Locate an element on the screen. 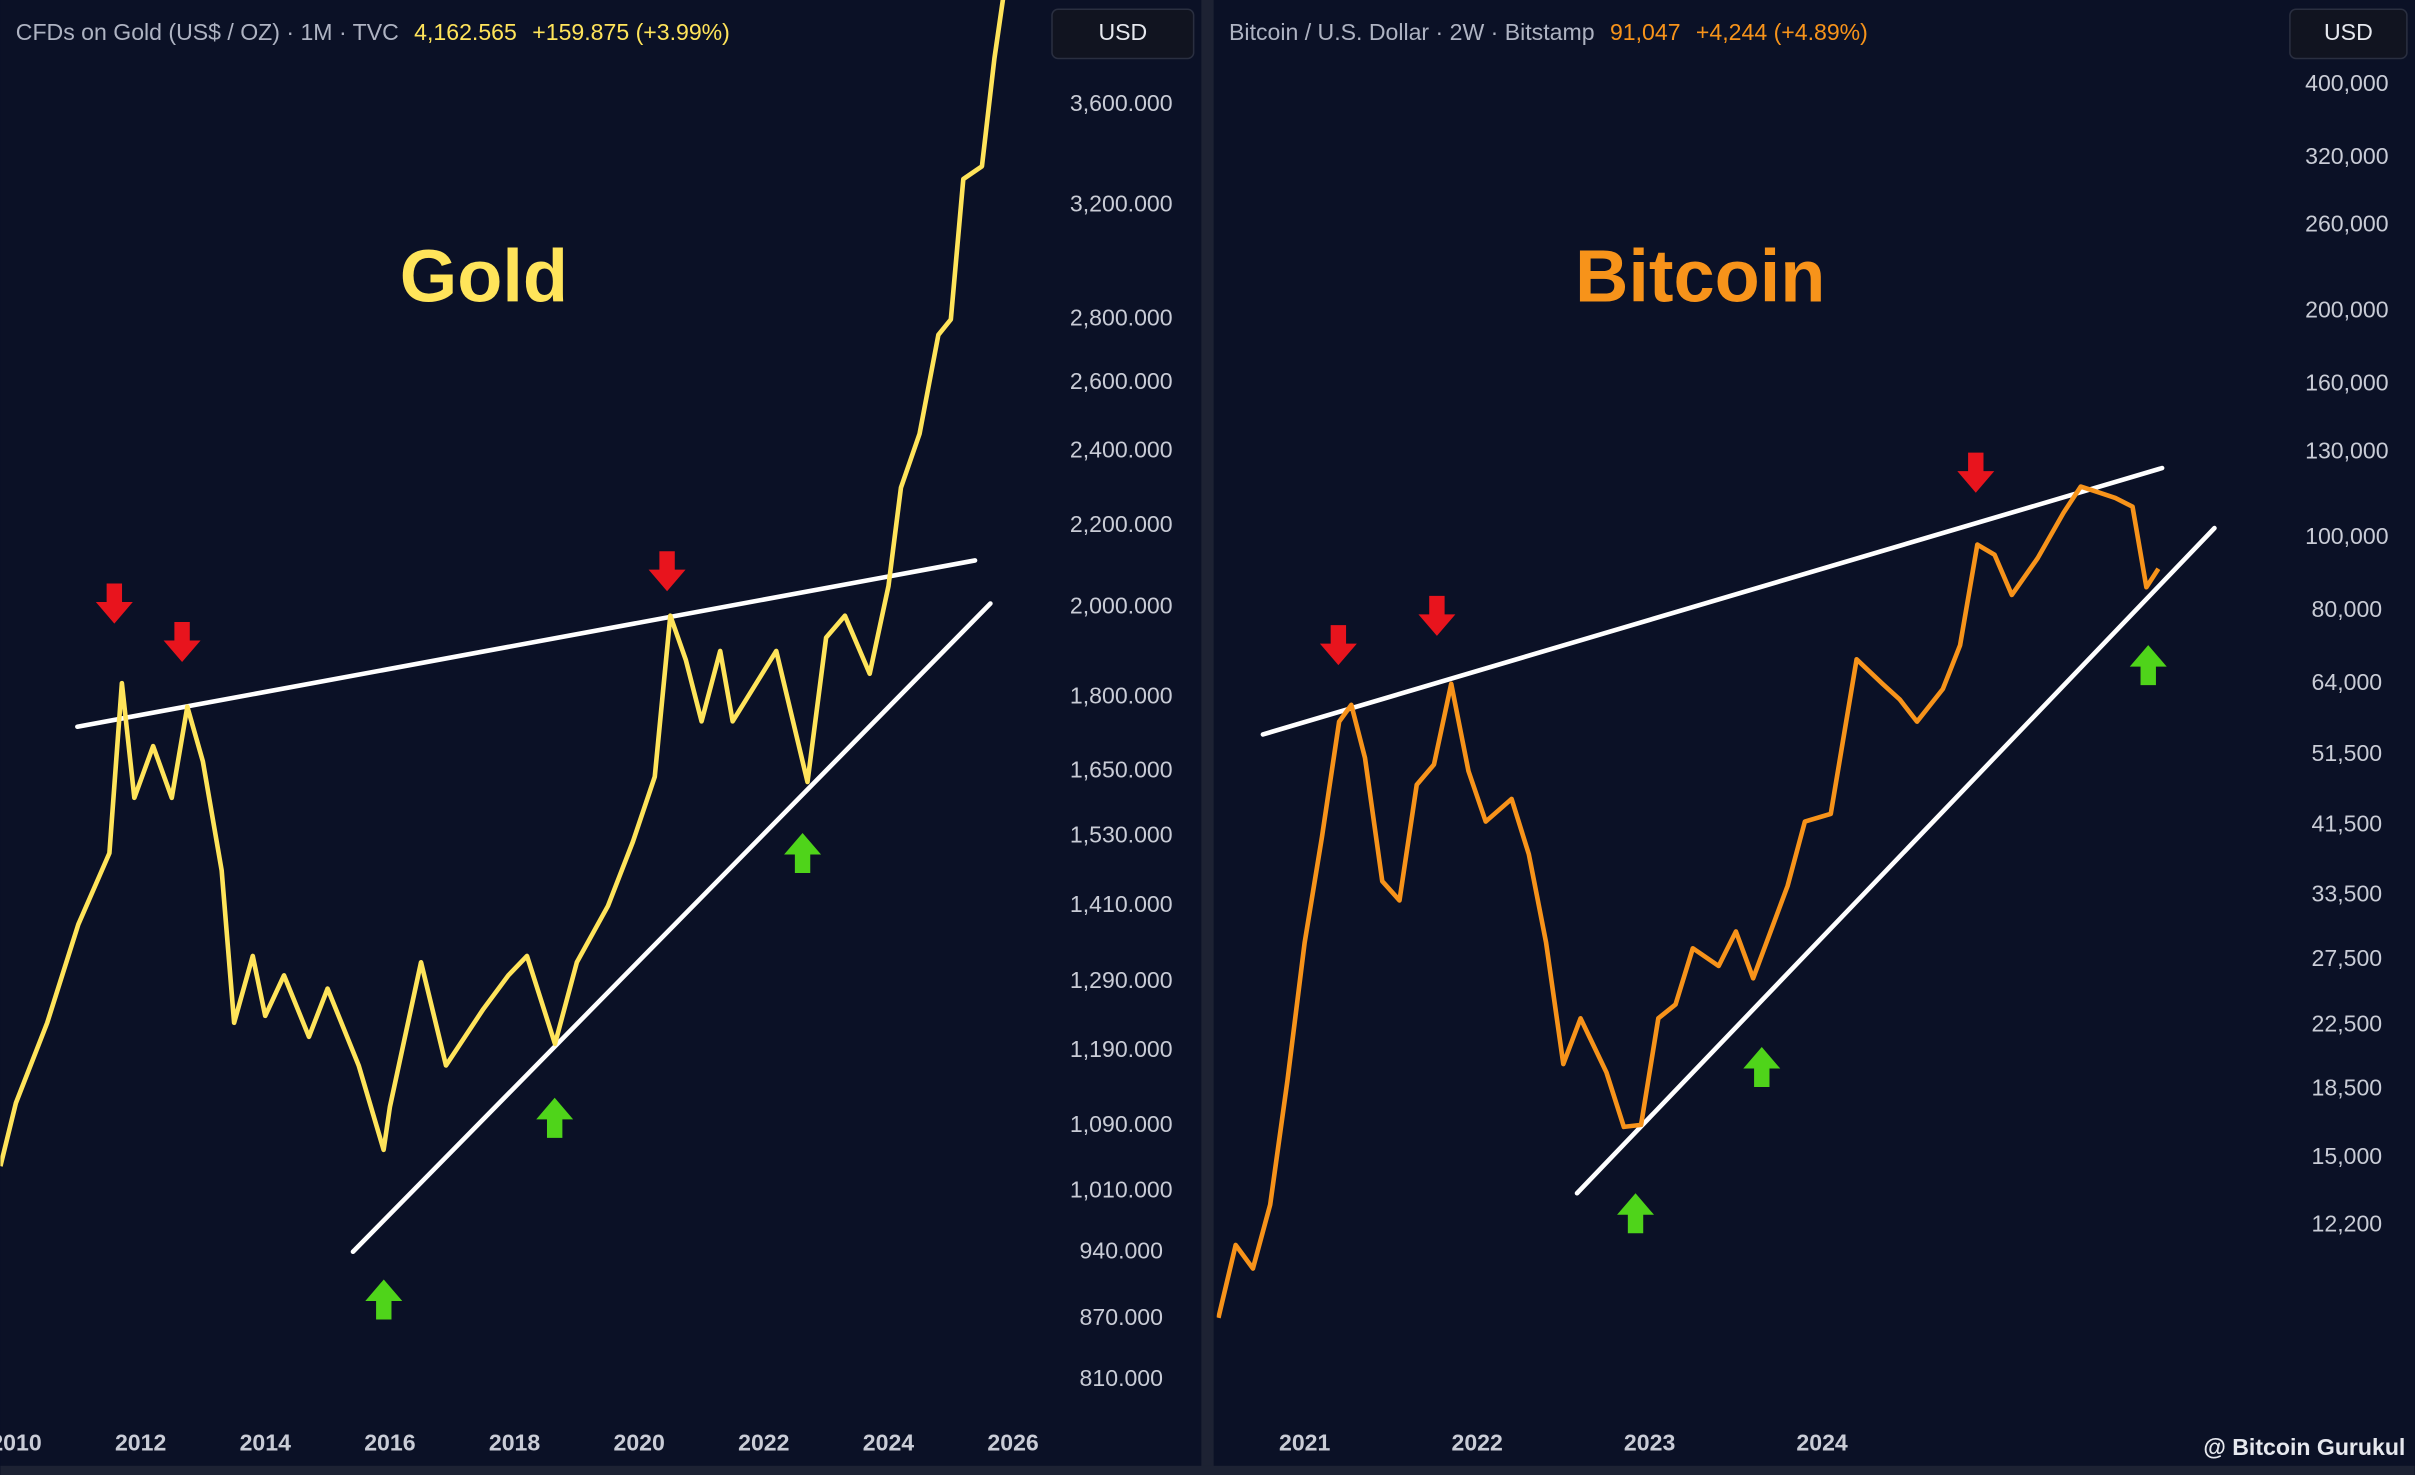 The width and height of the screenshot is (2415, 1475). y-tick-label: 80,000 is located at coordinates (2347, 609).